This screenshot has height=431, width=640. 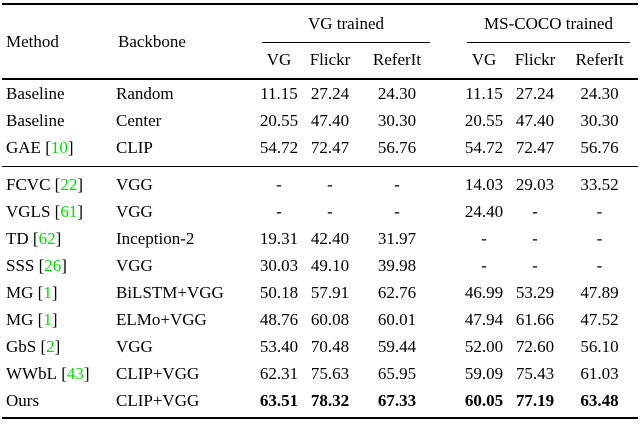 What do you see at coordinates (330, 400) in the screenshot?
I see `score-cell: 78.32` at bounding box center [330, 400].